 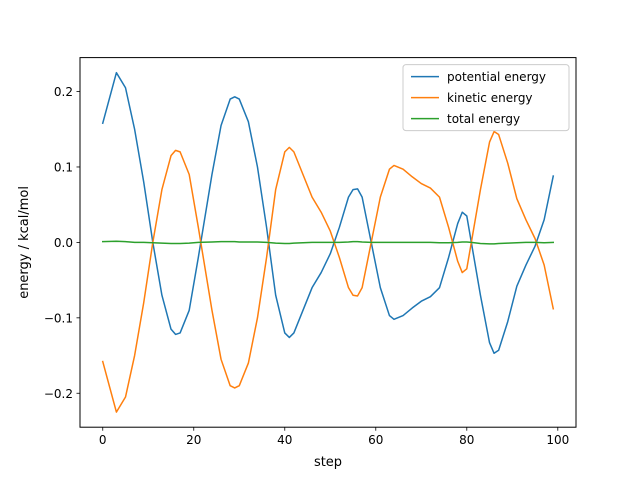 What do you see at coordinates (58, 318) in the screenshot?
I see `y-tick-label: −0.1` at bounding box center [58, 318].